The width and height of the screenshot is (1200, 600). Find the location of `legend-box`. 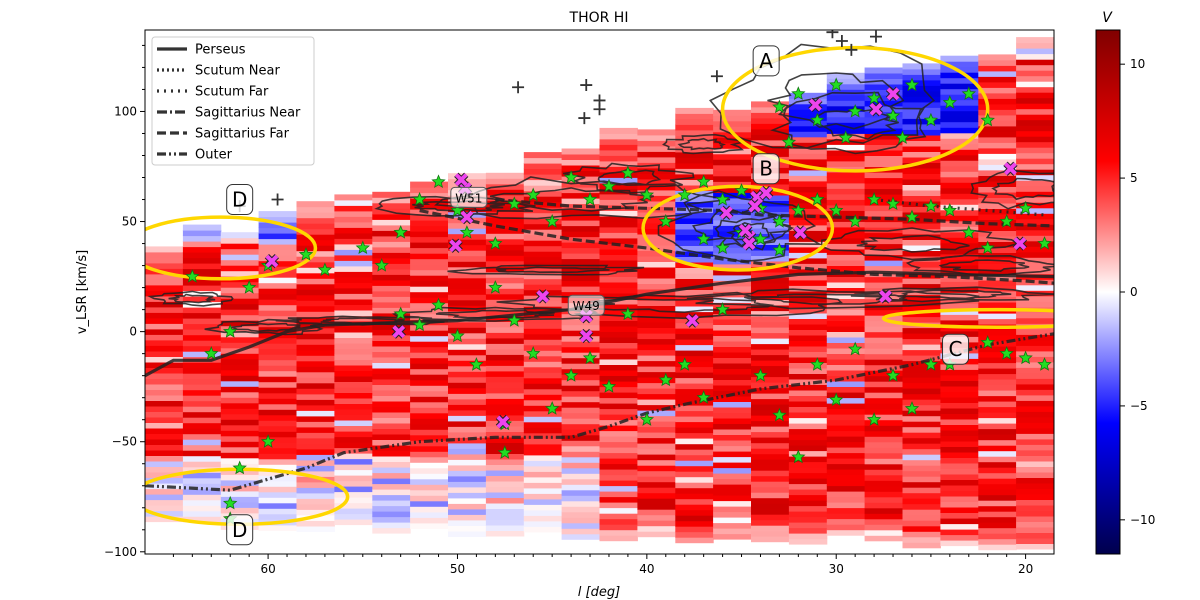

legend-box is located at coordinates (233, 101).